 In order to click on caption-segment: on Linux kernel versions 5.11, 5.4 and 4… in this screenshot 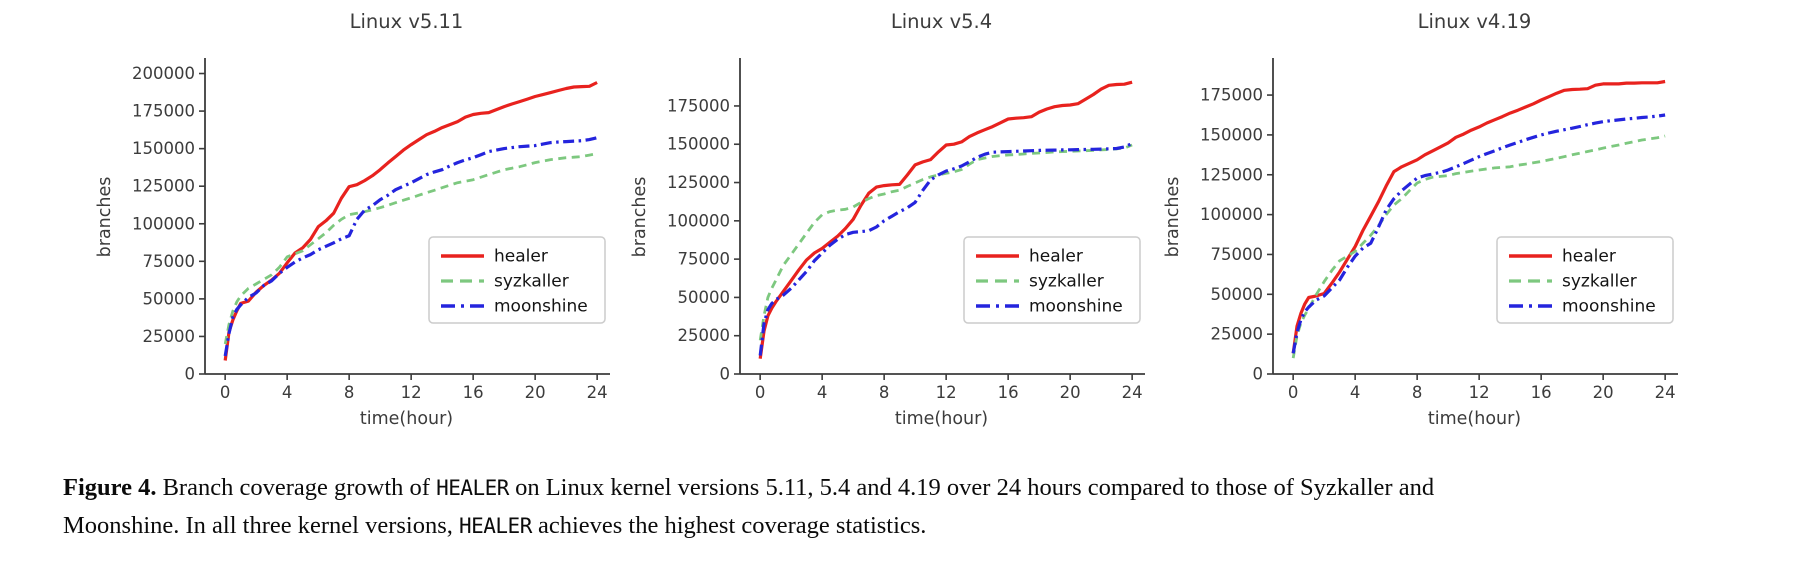, I will do `click(749, 506)`.